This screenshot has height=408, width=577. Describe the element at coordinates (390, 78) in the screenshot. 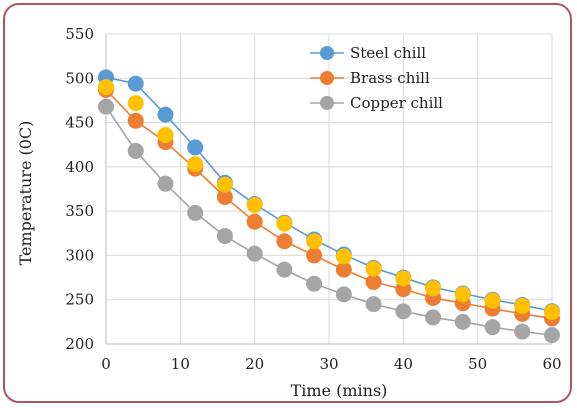

I see `legend-label-2: Brass chill` at that location.